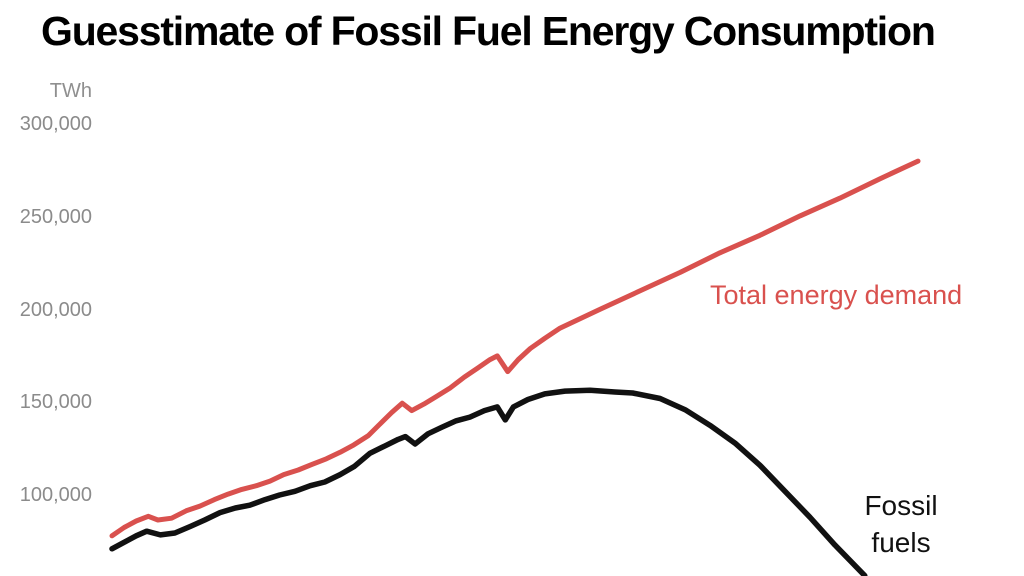 This screenshot has height=576, width=1024. I want to click on y-tick-250000: 250,000, so click(55, 217).